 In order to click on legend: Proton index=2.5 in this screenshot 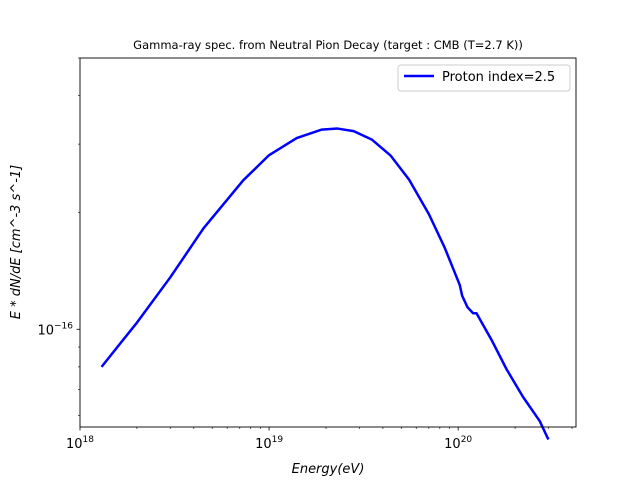, I will do `click(484, 78)`.